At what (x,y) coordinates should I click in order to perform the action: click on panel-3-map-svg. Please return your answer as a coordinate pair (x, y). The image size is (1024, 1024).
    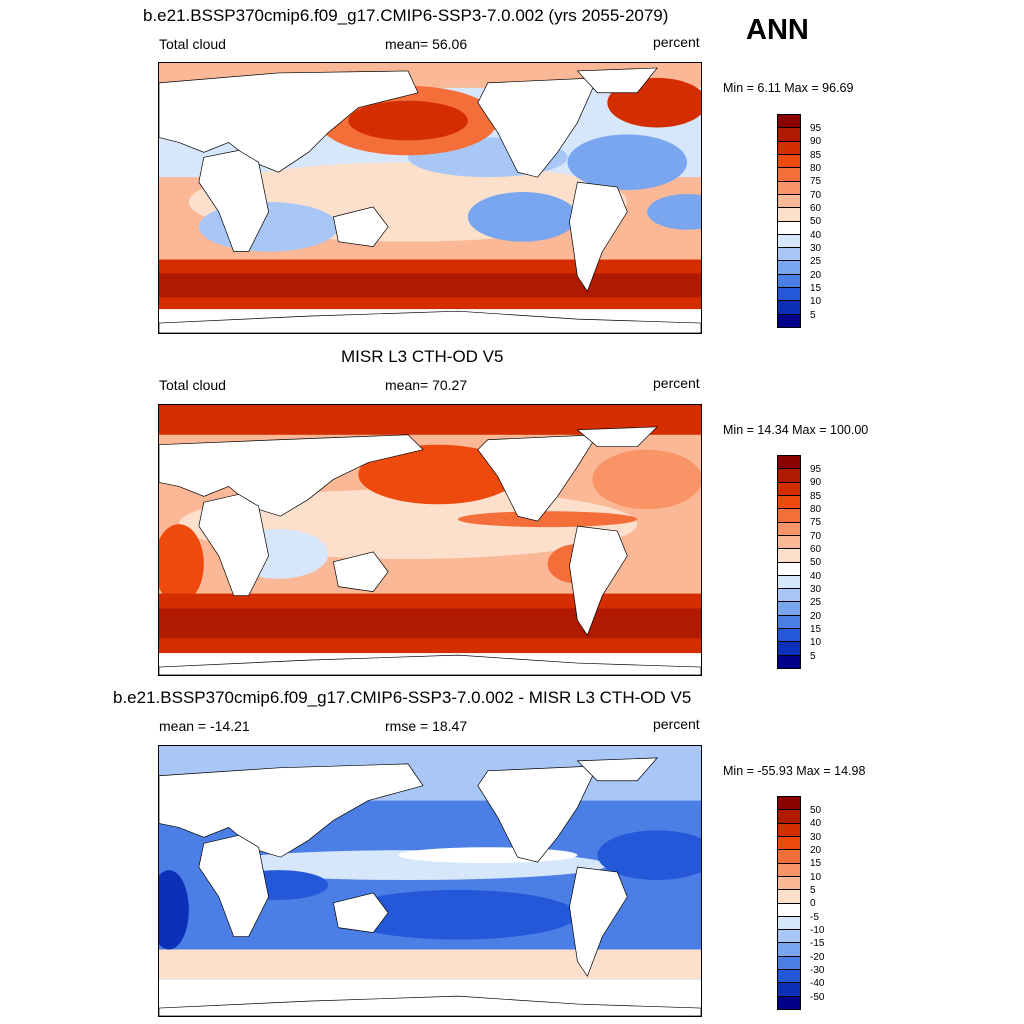
    Looking at the image, I should click on (430, 881).